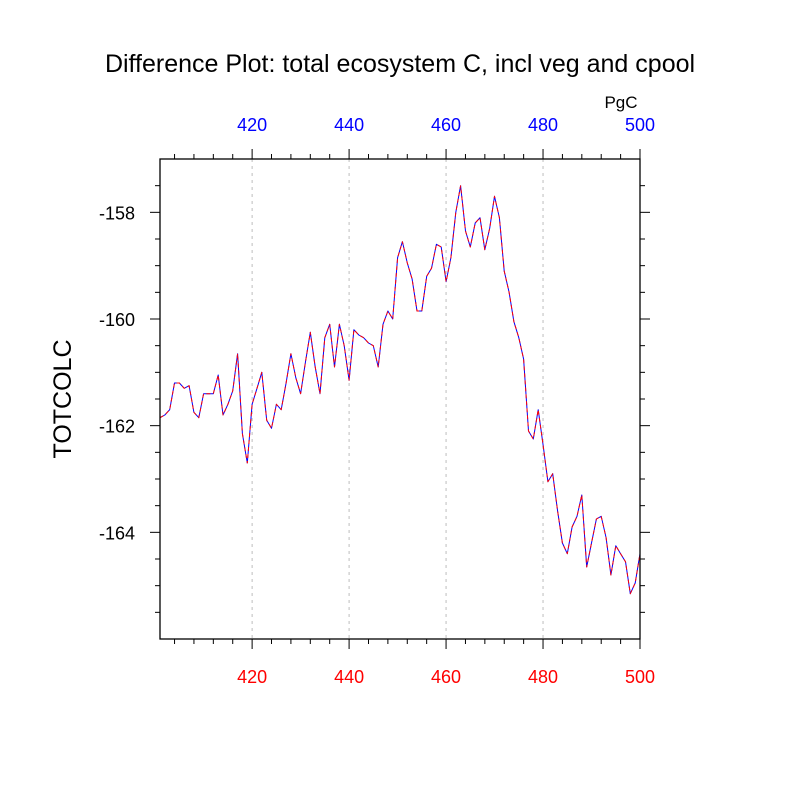 Image resolution: width=800 pixels, height=800 pixels. Describe the element at coordinates (63, 399) in the screenshot. I see `y-axis-label: TOTCOLC` at that location.